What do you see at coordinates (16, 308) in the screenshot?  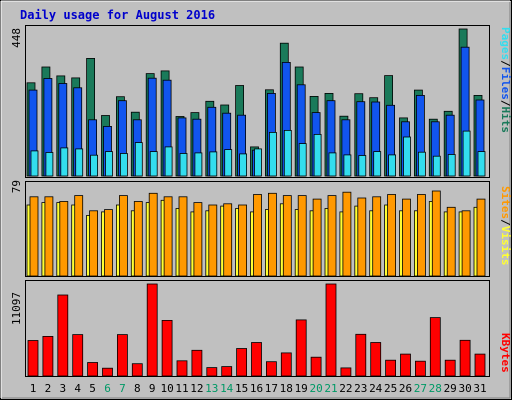 I see `ymax-label-bottom: 11097` at bounding box center [16, 308].